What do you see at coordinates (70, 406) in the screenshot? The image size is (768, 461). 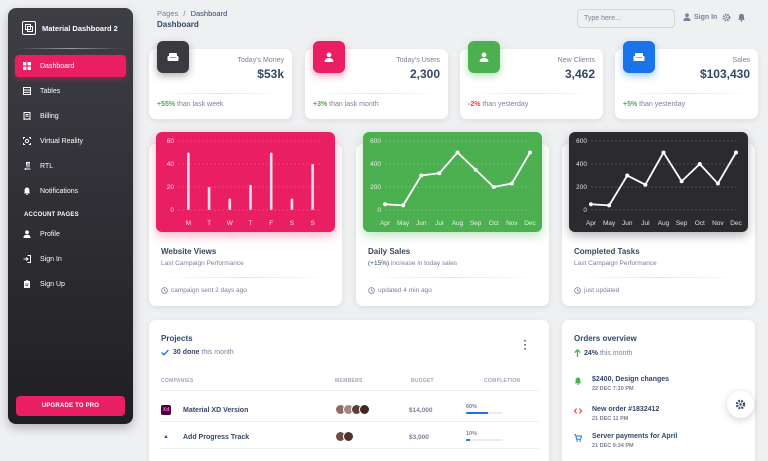 I see `upgrade-to-pro-button: UPGRADE TO PRO` at bounding box center [70, 406].